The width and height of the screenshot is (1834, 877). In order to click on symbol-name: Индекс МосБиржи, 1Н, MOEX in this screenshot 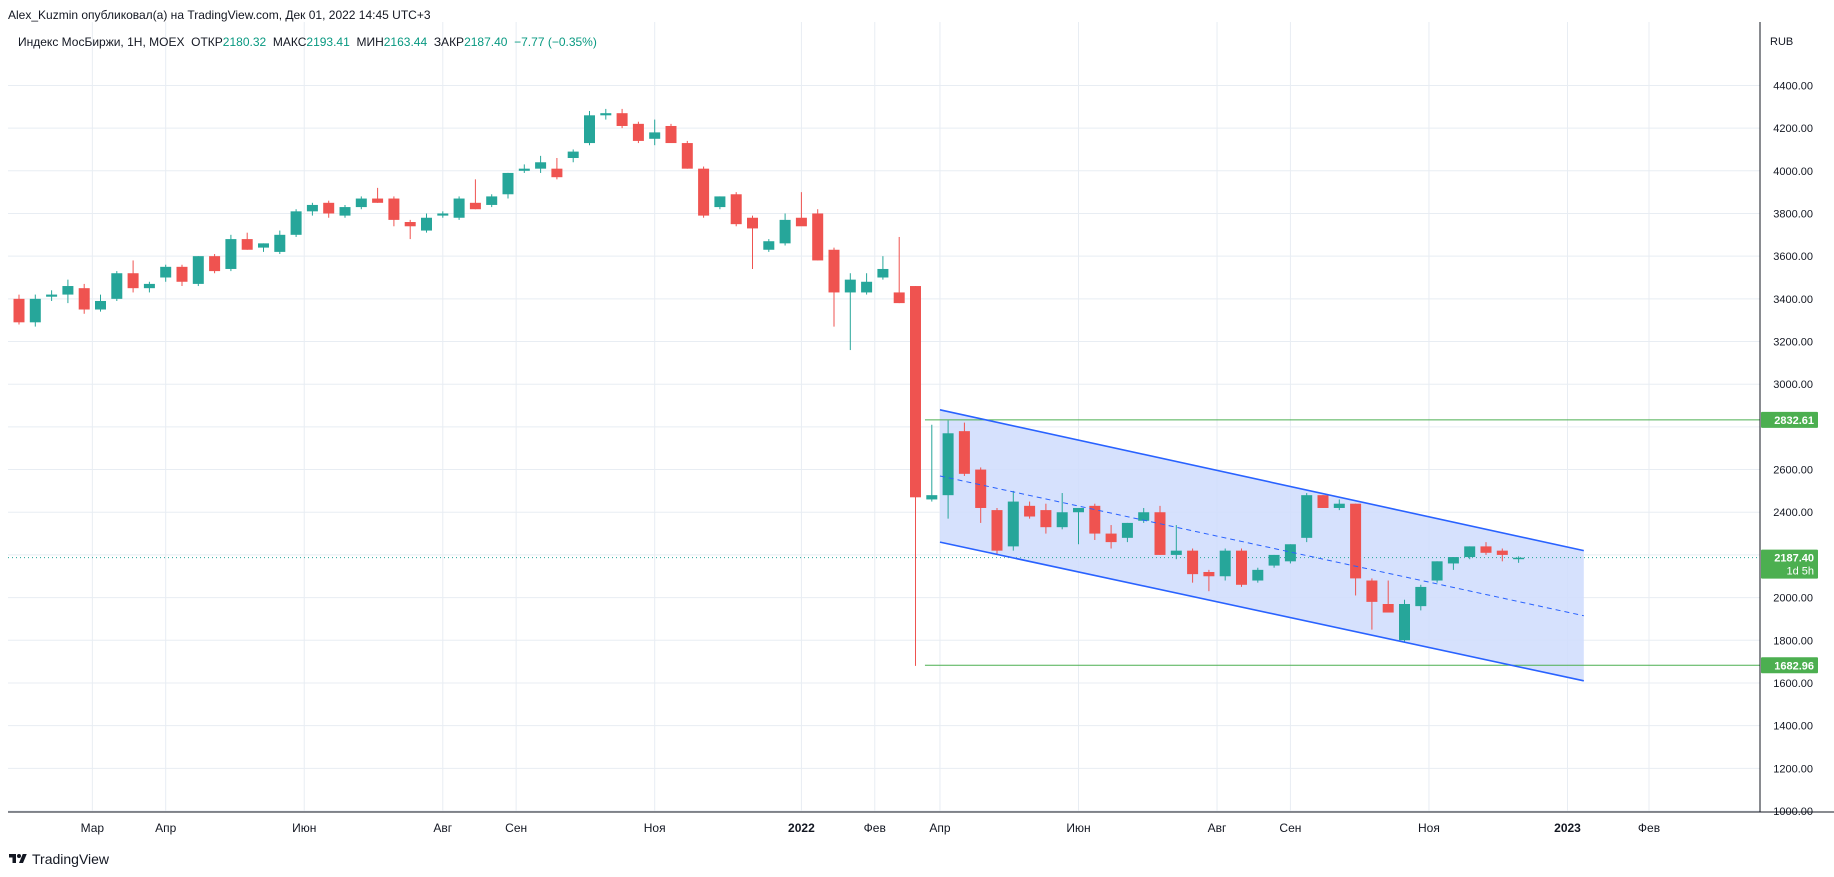, I will do `click(101, 42)`.